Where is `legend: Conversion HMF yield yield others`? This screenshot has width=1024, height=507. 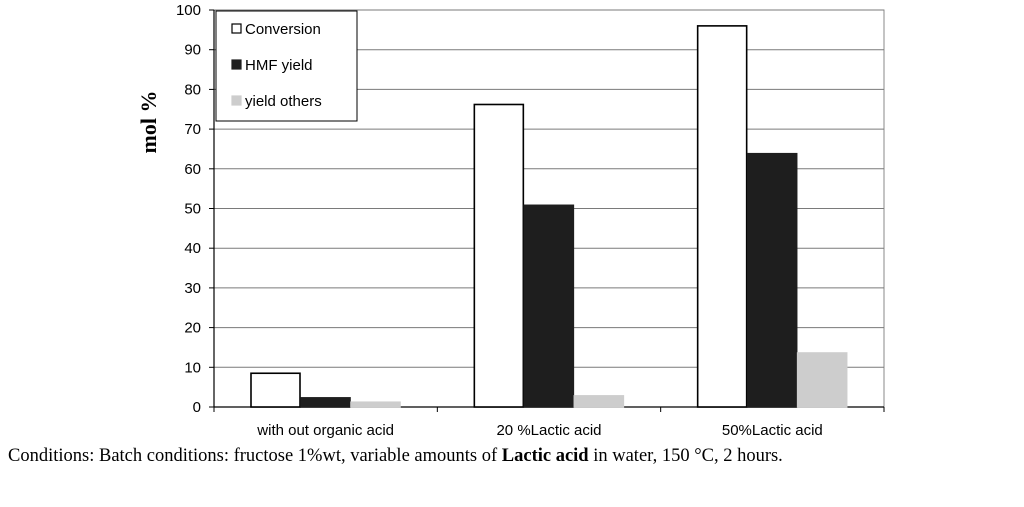
legend: Conversion HMF yield yield others is located at coordinates (286, 66).